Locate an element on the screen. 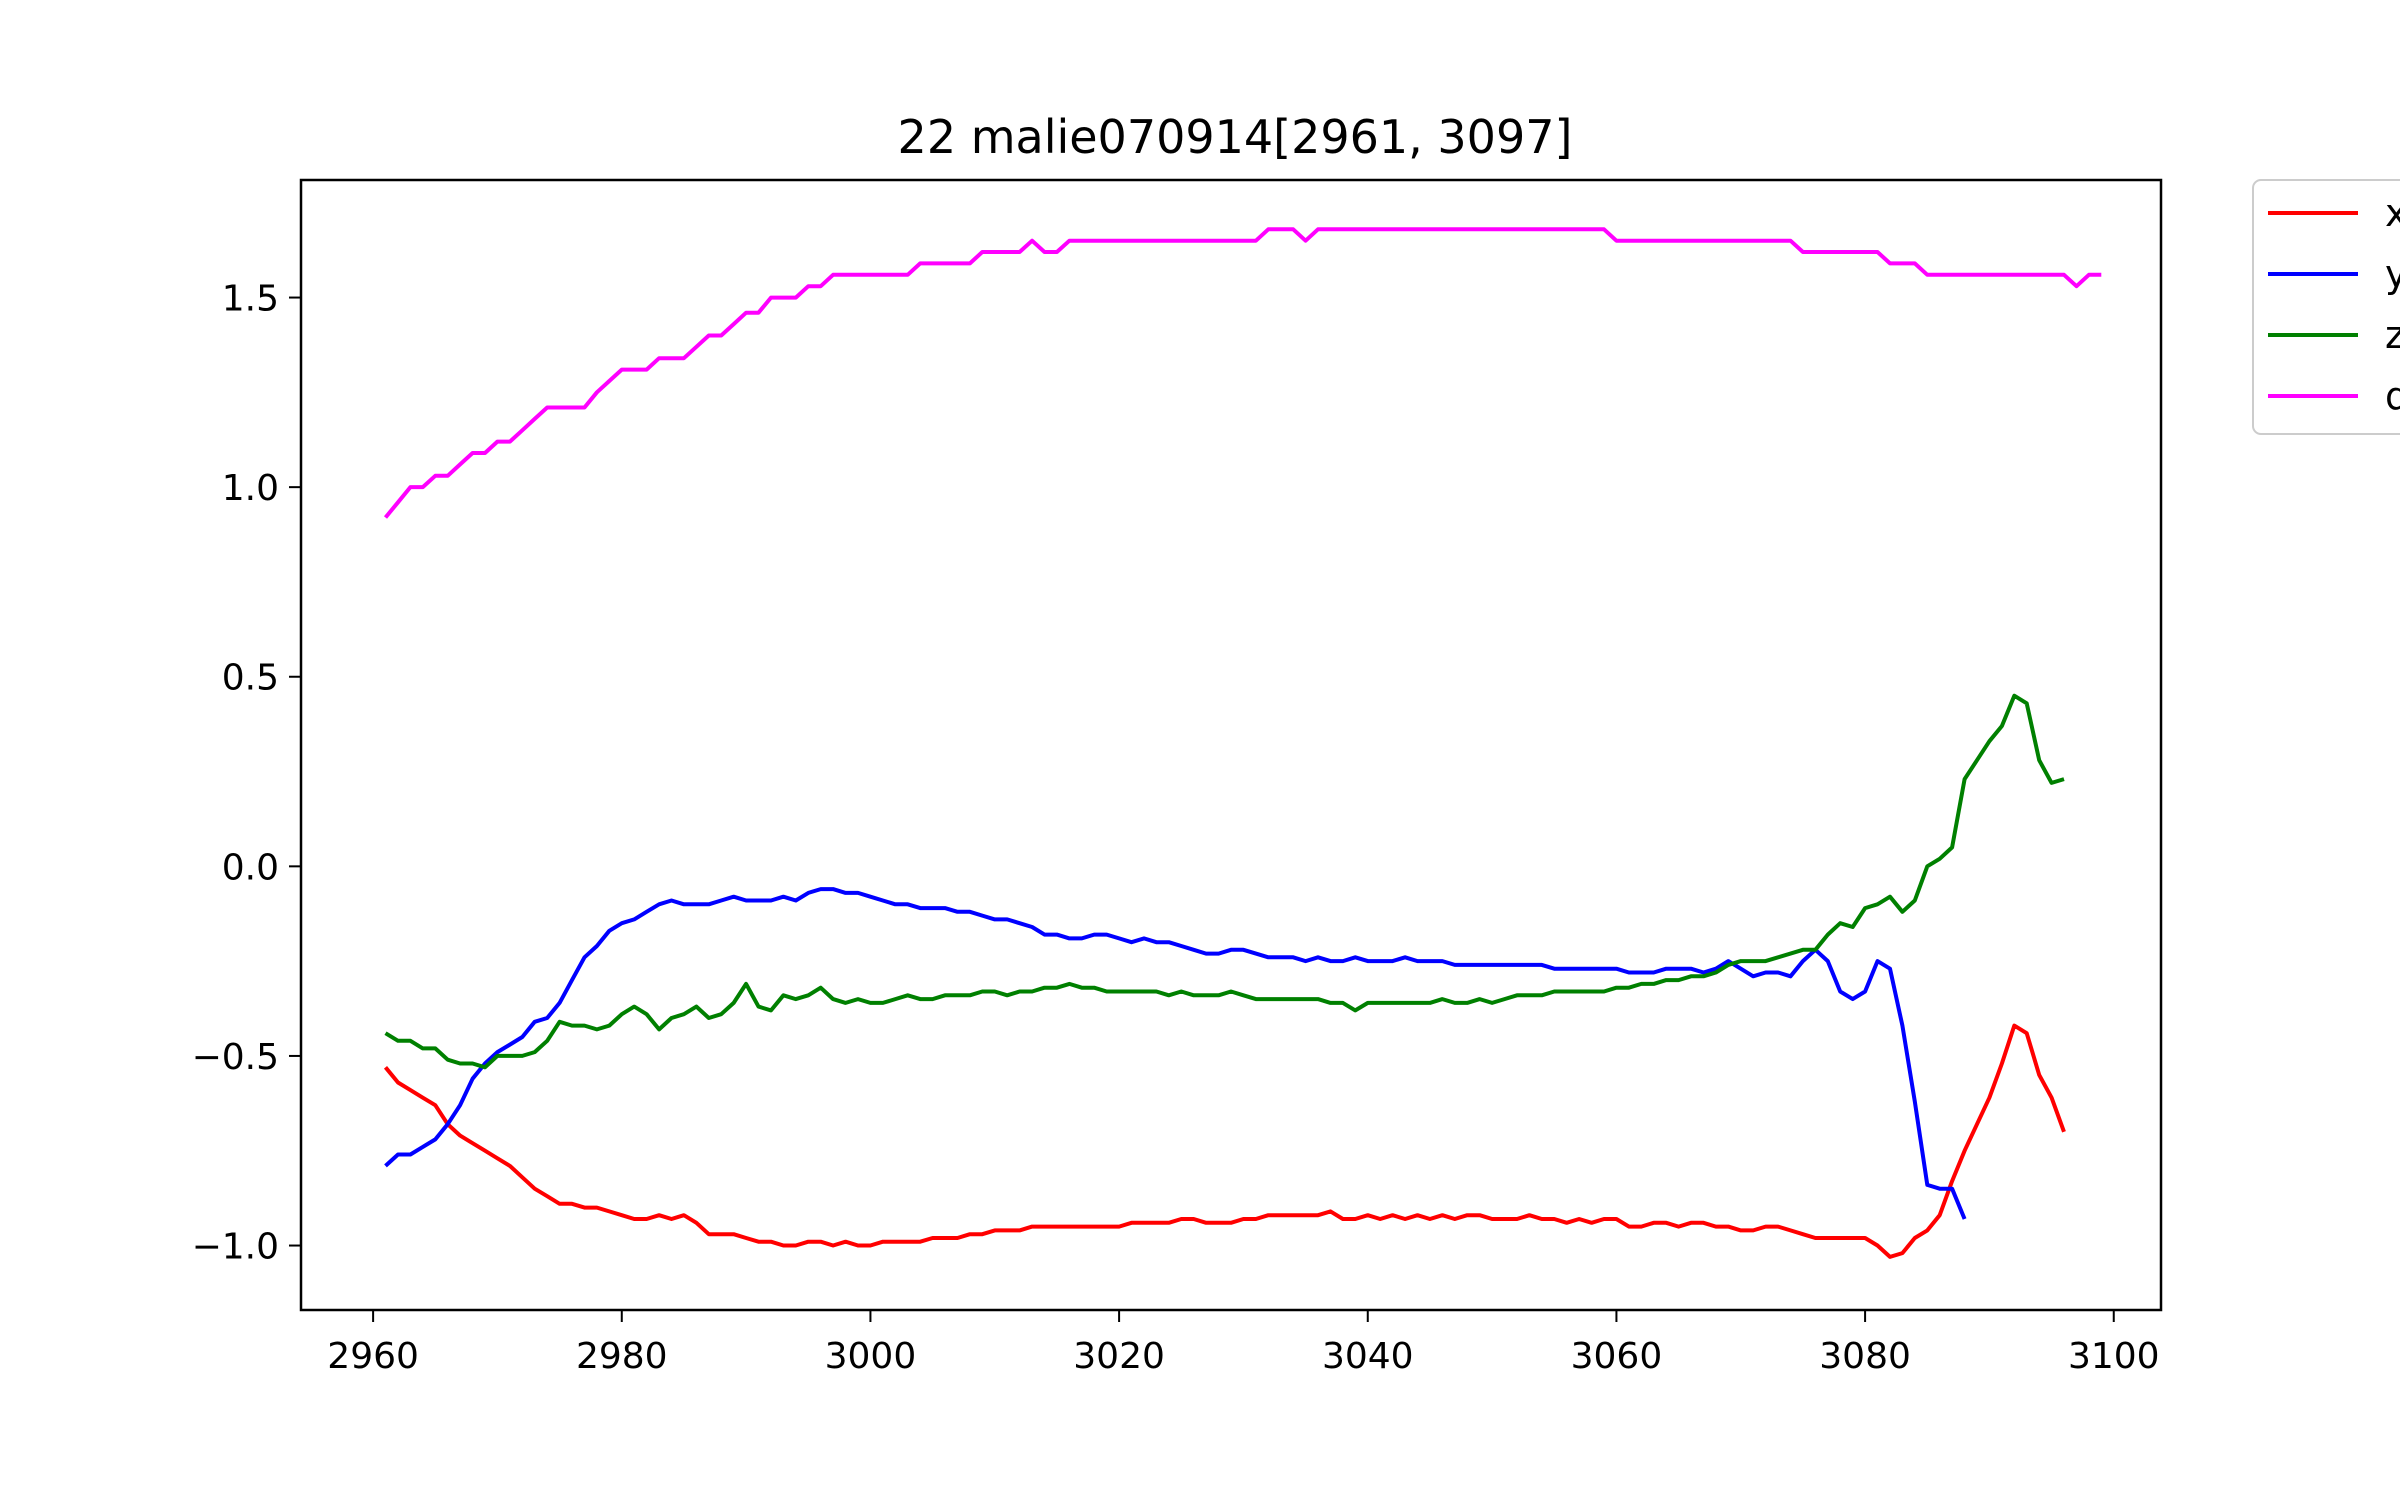 This screenshot has height=1500, width=2400. x-tick-label: 3020 is located at coordinates (1119, 1356).